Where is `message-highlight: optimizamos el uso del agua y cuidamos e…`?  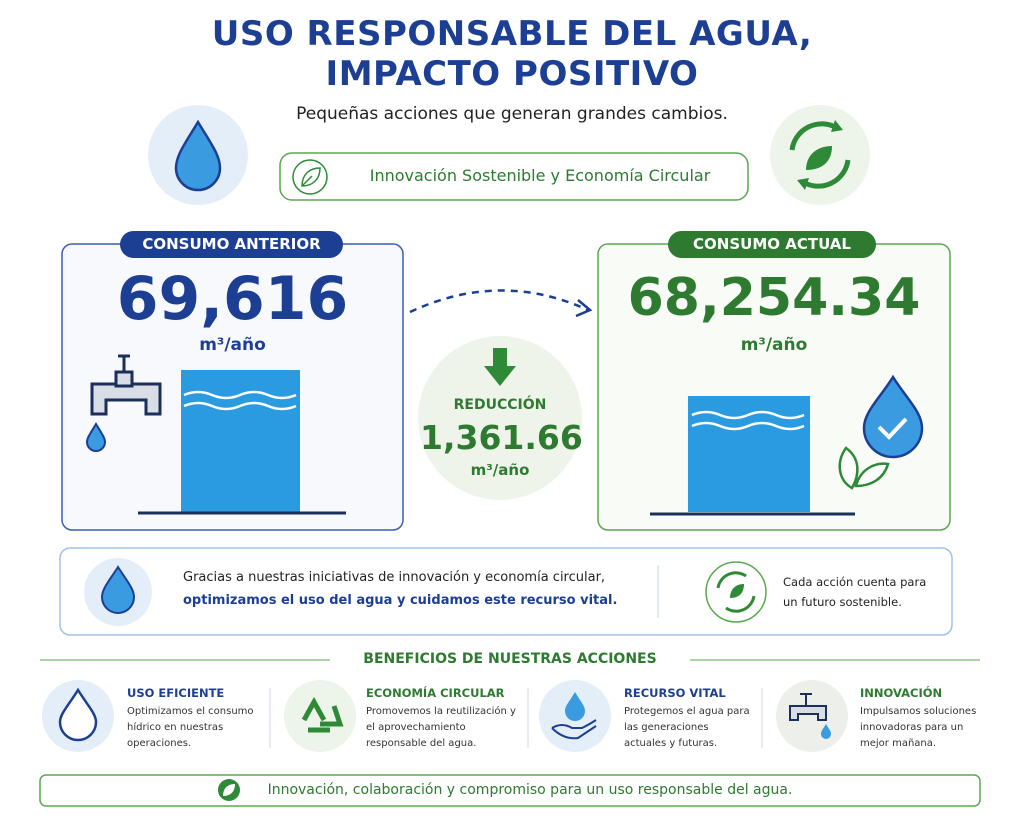 message-highlight: optimizamos el uso del agua y cuidamos e… is located at coordinates (400, 600).